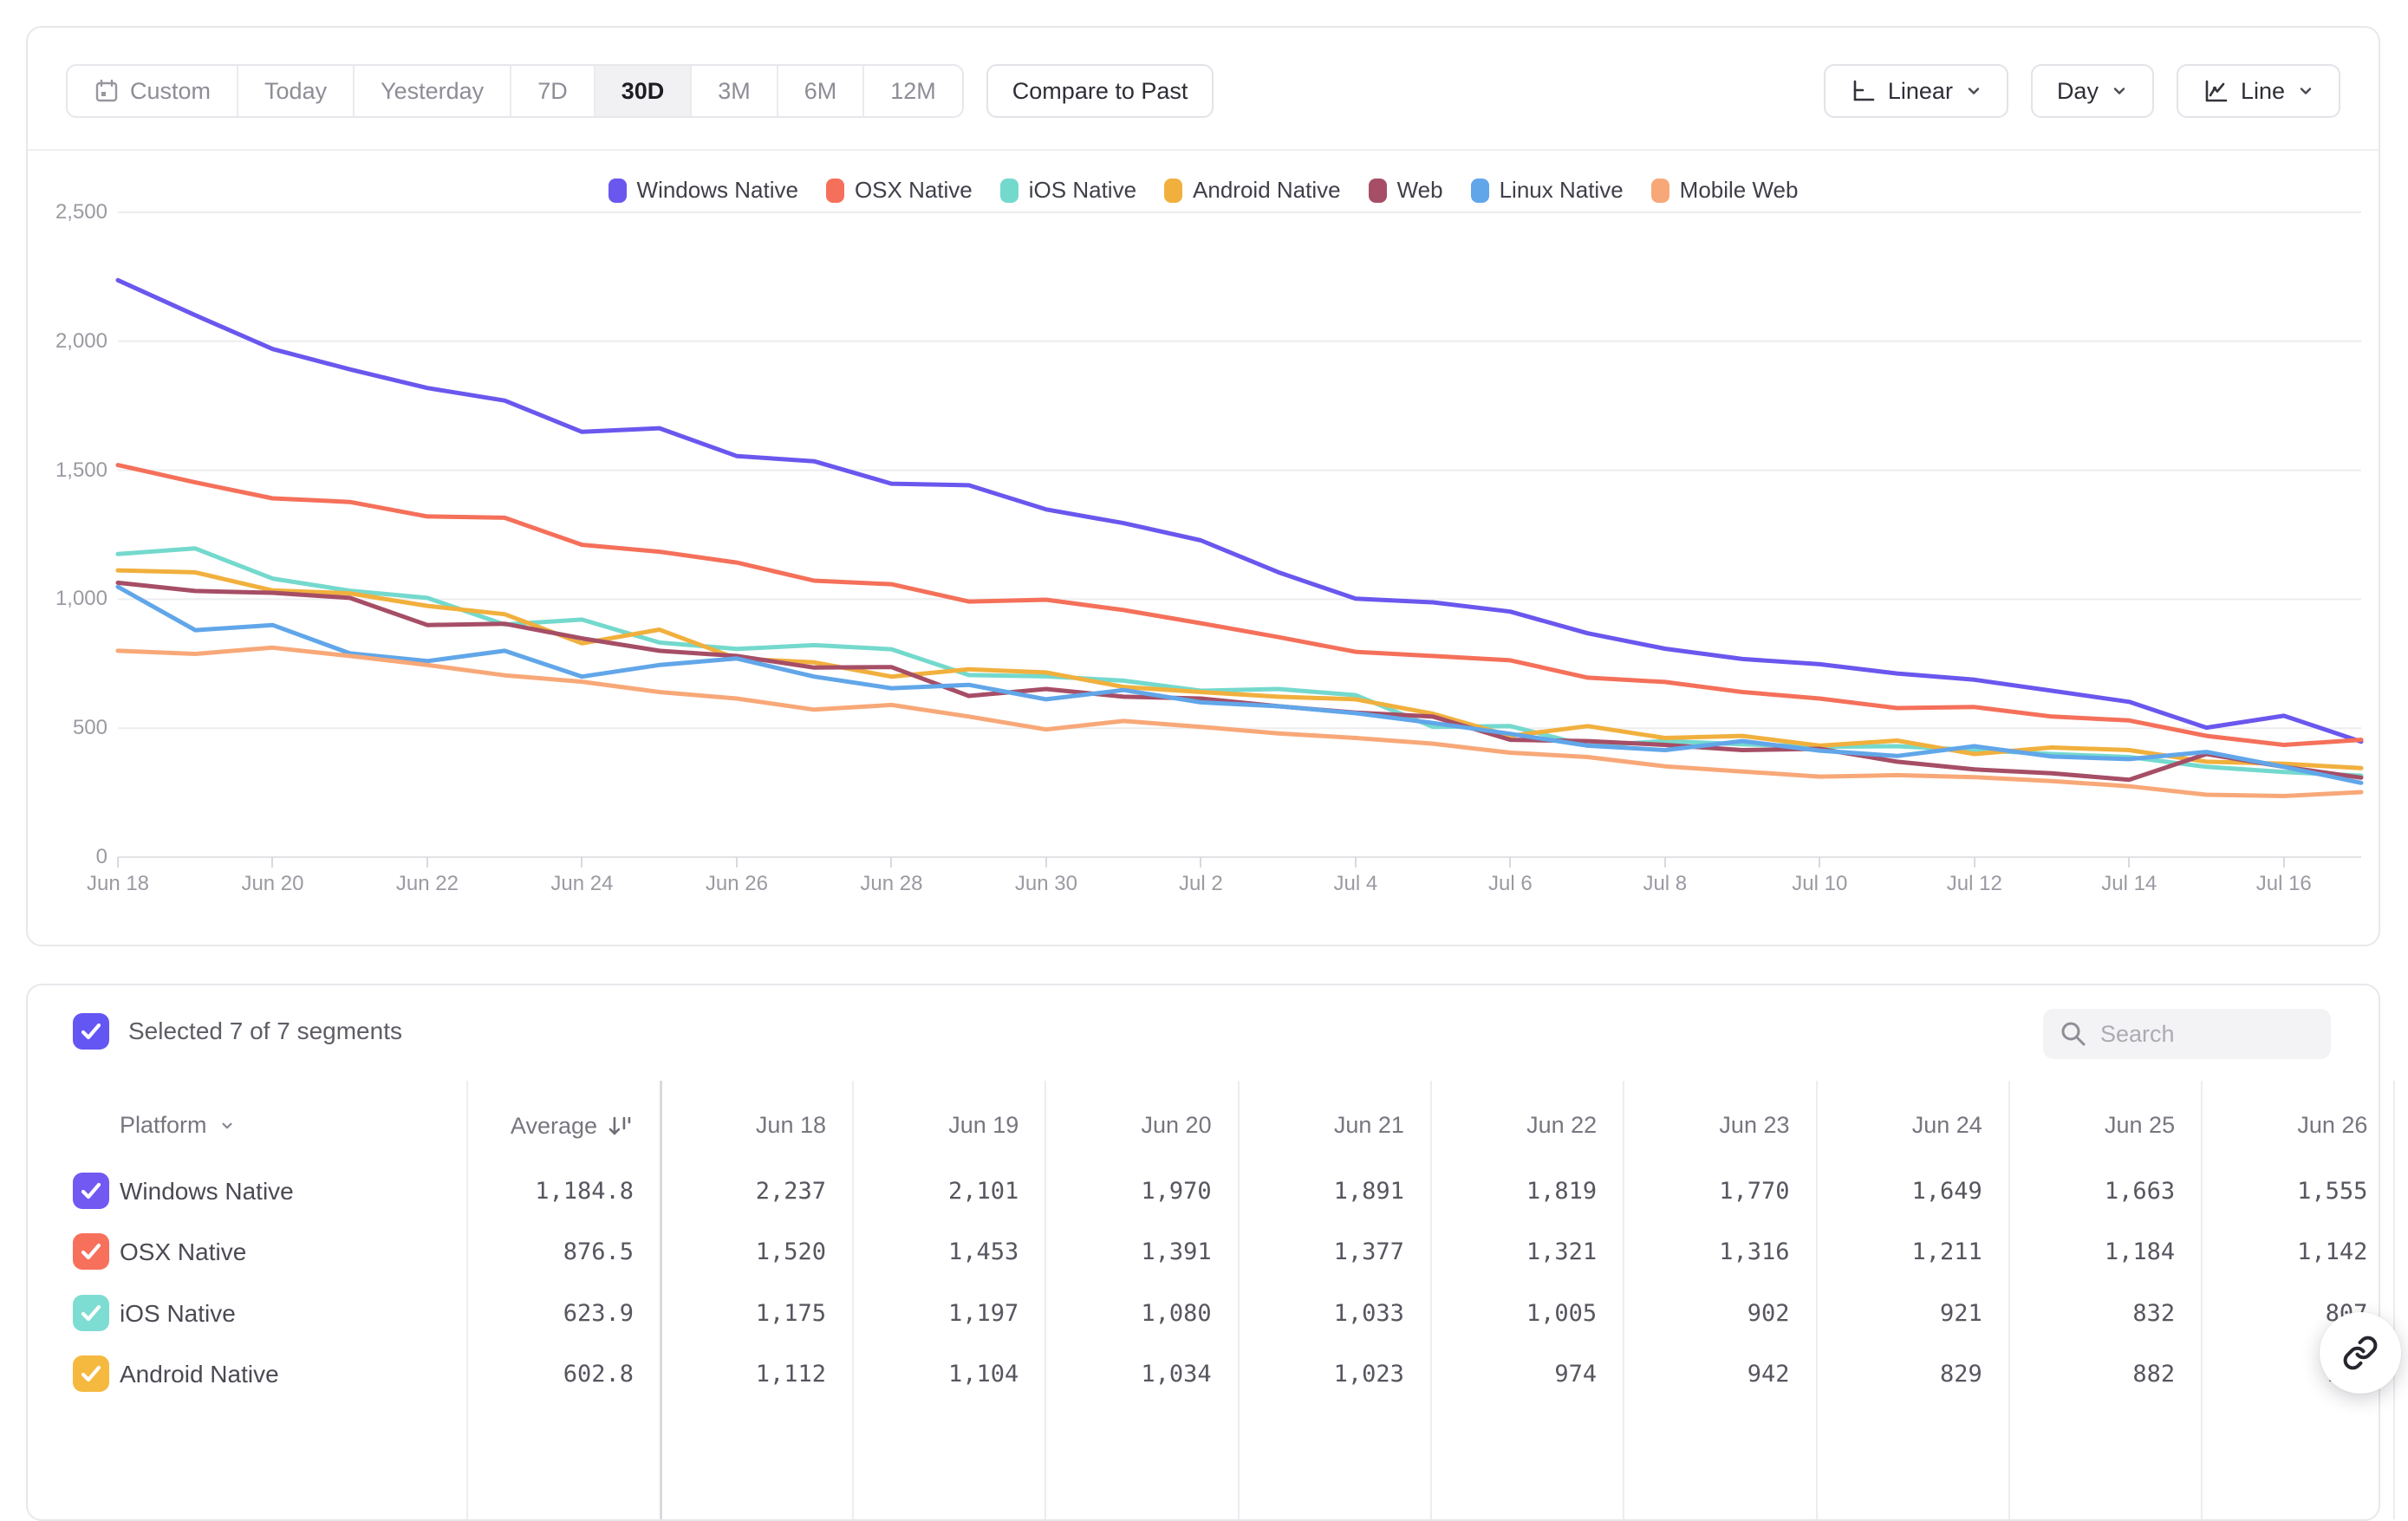  What do you see at coordinates (1739, 190) in the screenshot?
I see `legend-label: Mobile Web` at bounding box center [1739, 190].